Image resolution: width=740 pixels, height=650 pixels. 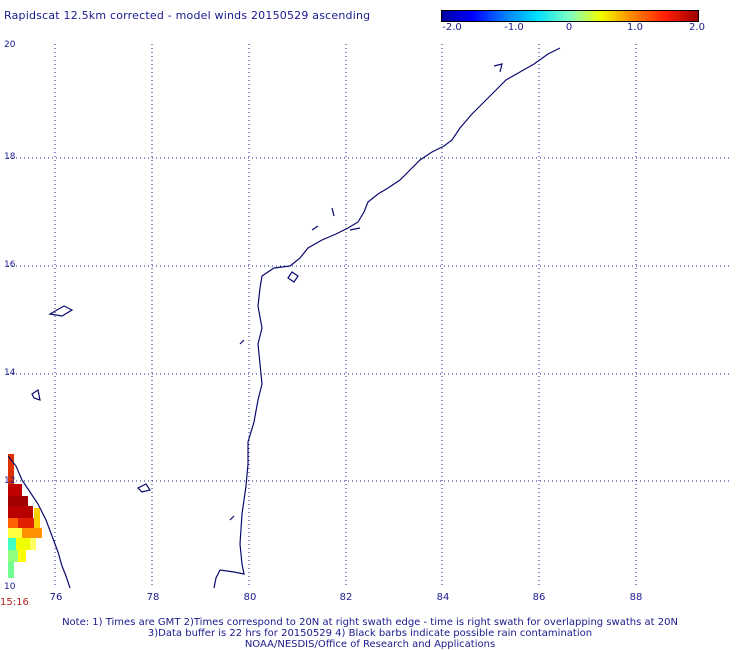 I want to click on latitude-label: 14, so click(x=10, y=373).